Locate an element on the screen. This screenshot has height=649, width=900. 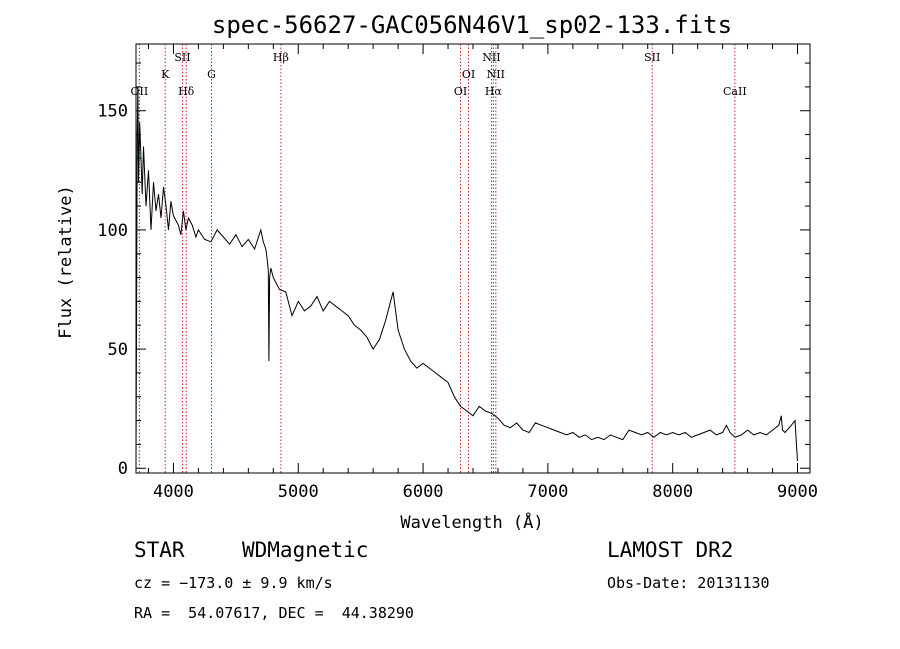
marker-label-5: Hβ is located at coordinates (281, 57).